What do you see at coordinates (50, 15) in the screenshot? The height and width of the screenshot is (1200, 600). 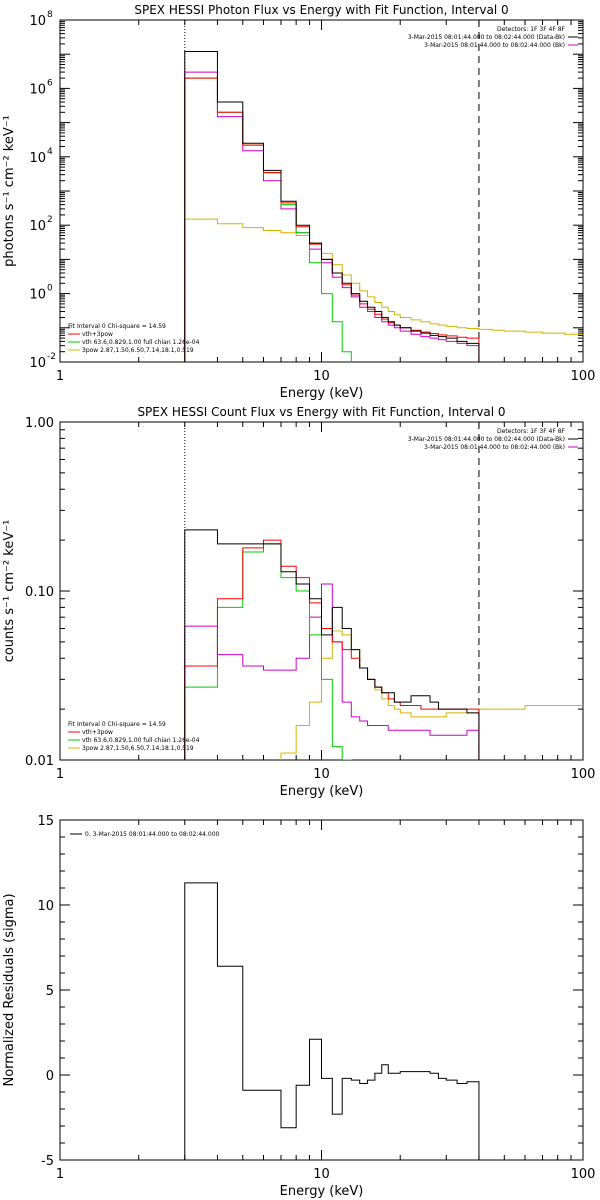 I see `y-tick-exponent: 8` at bounding box center [50, 15].